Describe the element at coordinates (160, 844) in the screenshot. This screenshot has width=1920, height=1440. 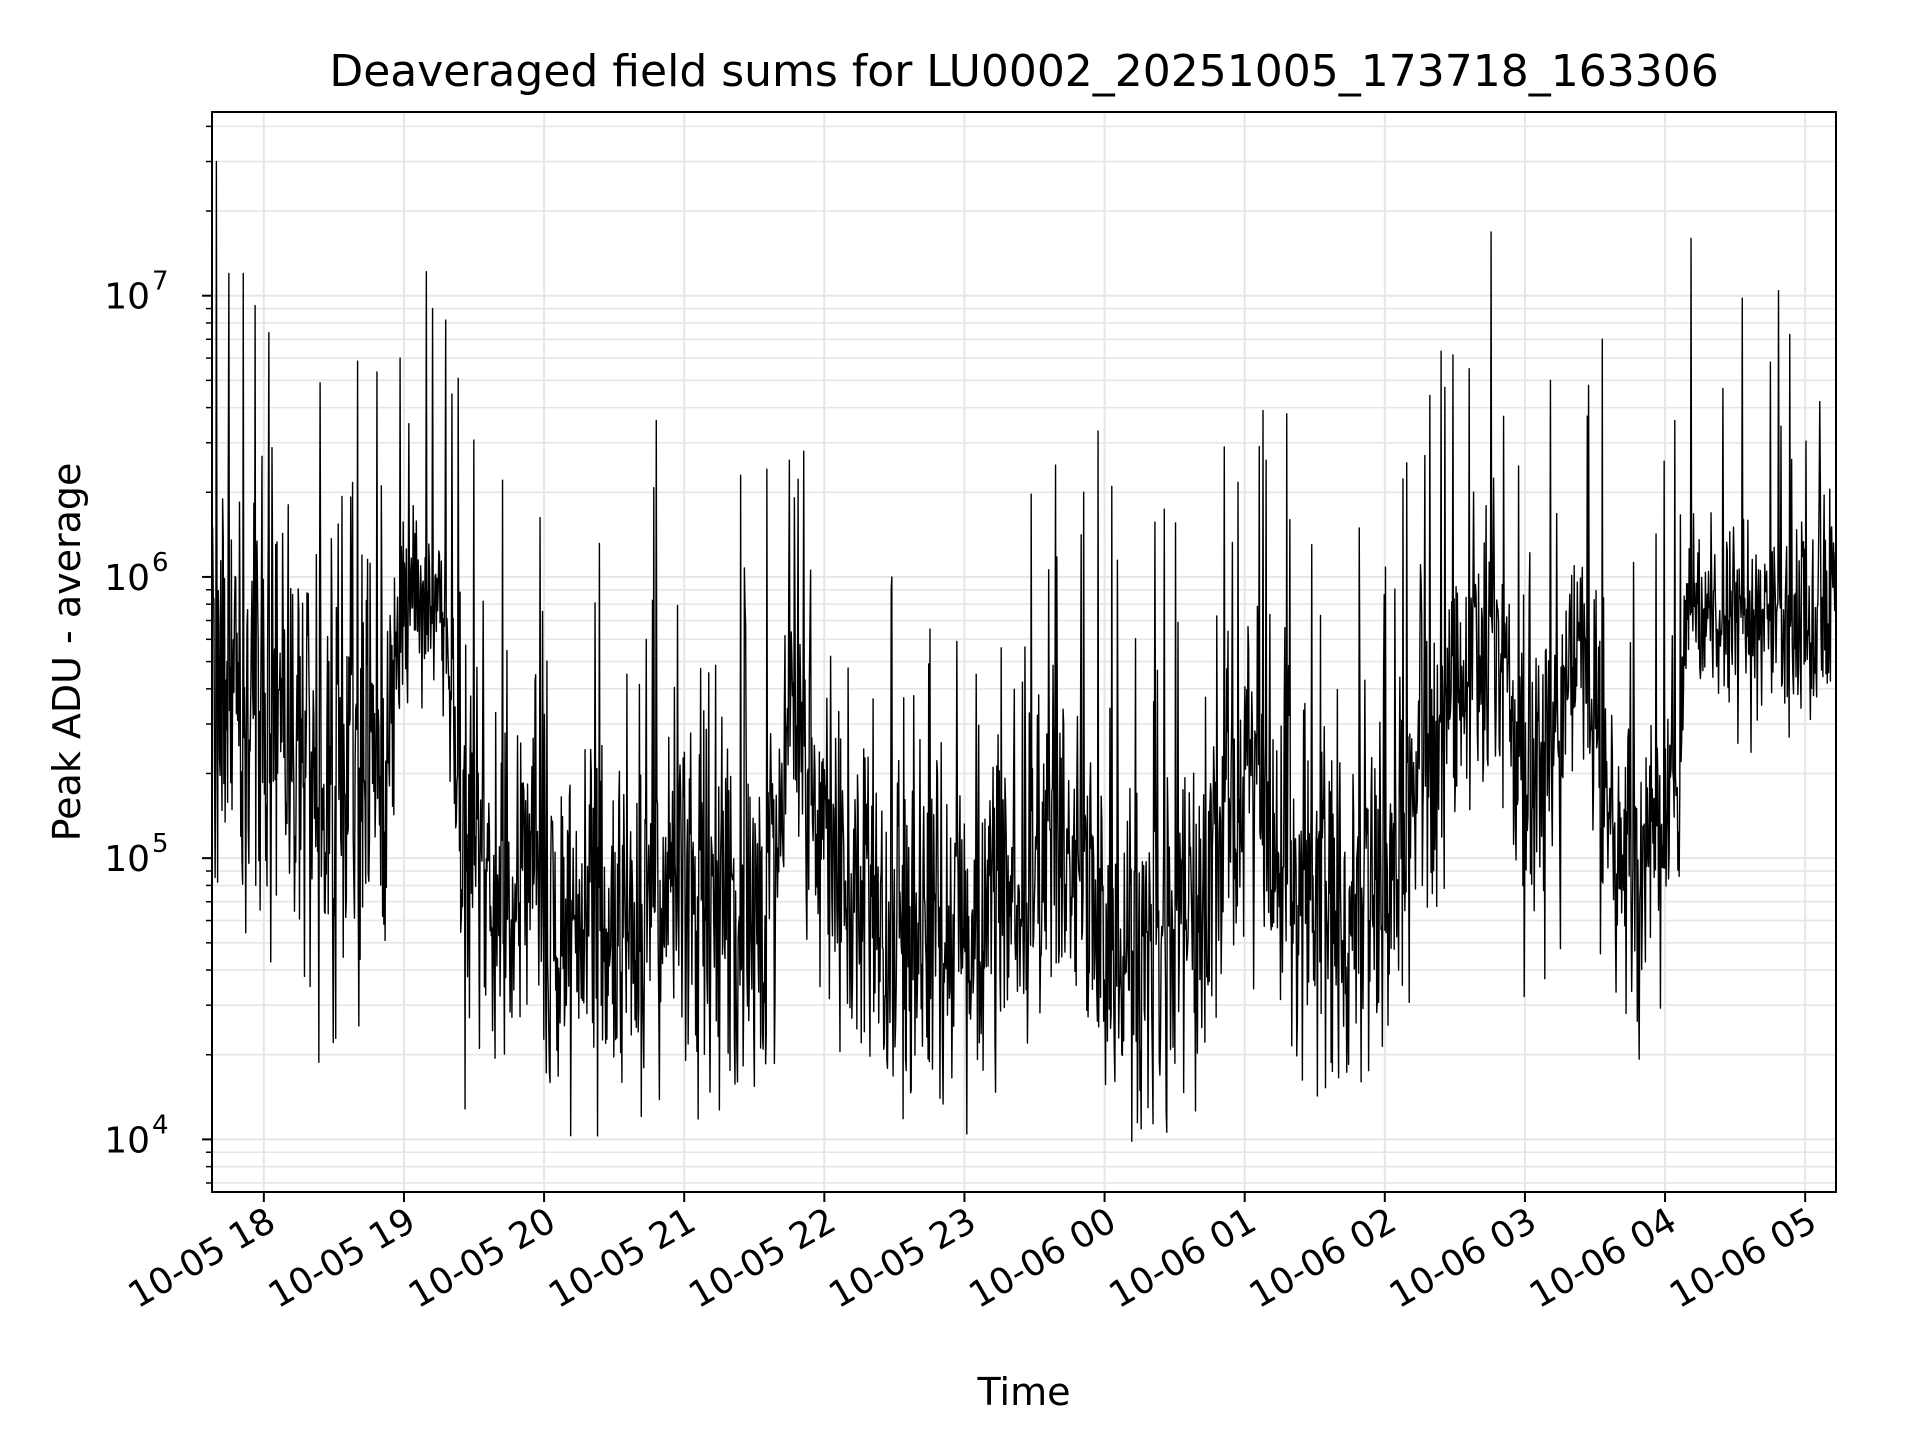
I see `y-tick-label-exponent: 5` at that location.